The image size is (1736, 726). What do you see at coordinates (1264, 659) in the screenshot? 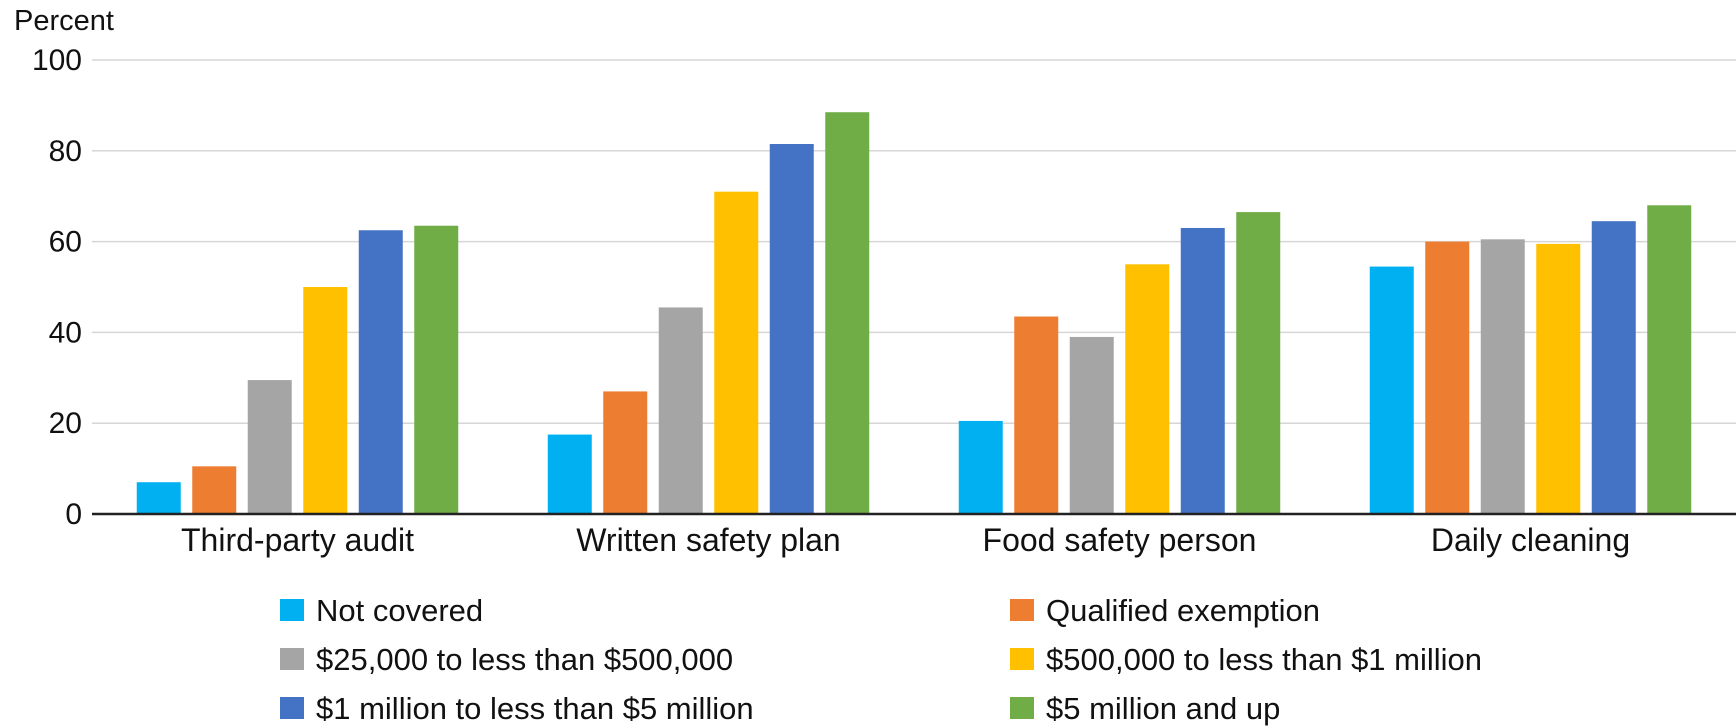
I see `legend-label: $500,000 to less than $1 million` at bounding box center [1264, 659].